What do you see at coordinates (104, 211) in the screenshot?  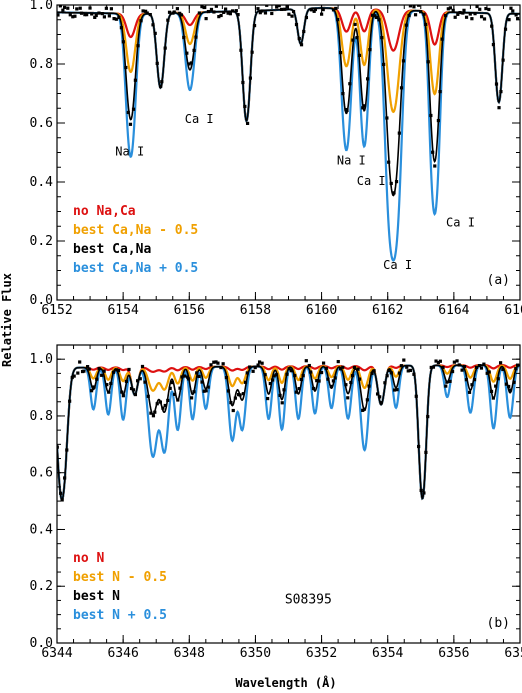 I see `legend-entry: no Na,Ca` at bounding box center [104, 211].